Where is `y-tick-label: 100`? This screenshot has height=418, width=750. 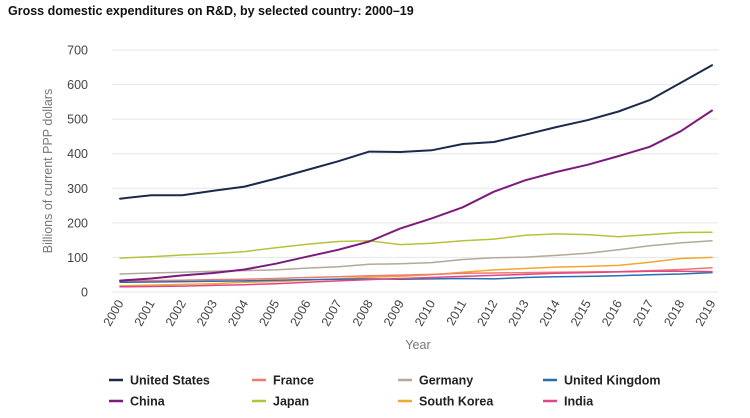
y-tick-label: 100 is located at coordinates (77, 258).